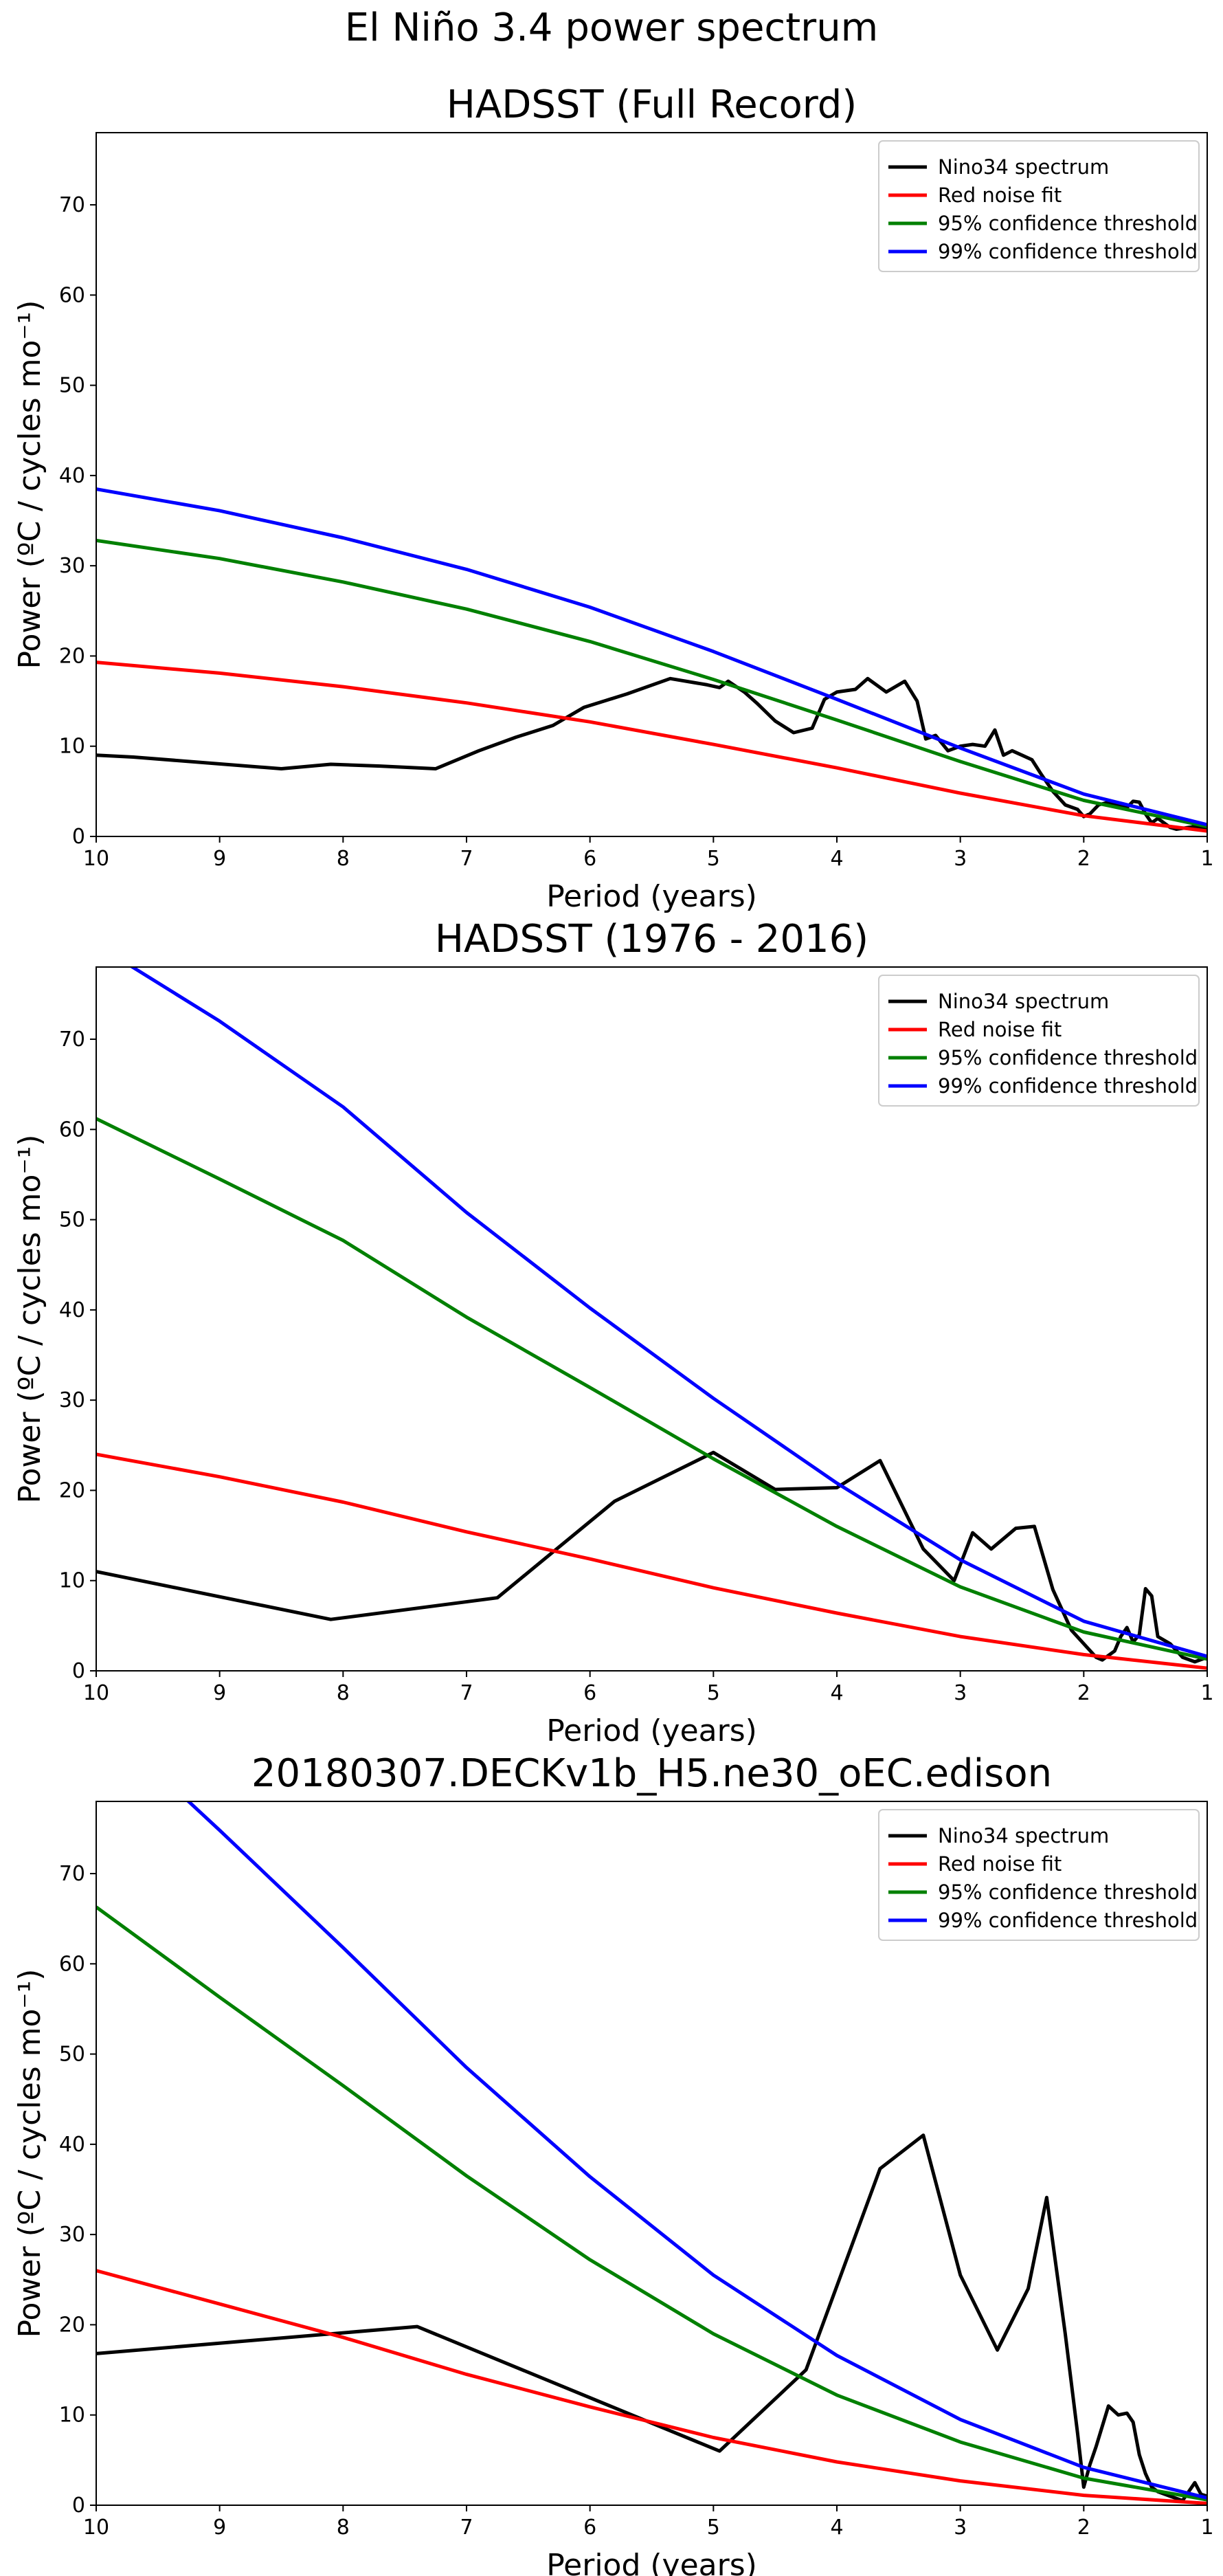 The image size is (1223, 2576). I want to click on series-line-95-confidence-threshold, so click(651, 683).